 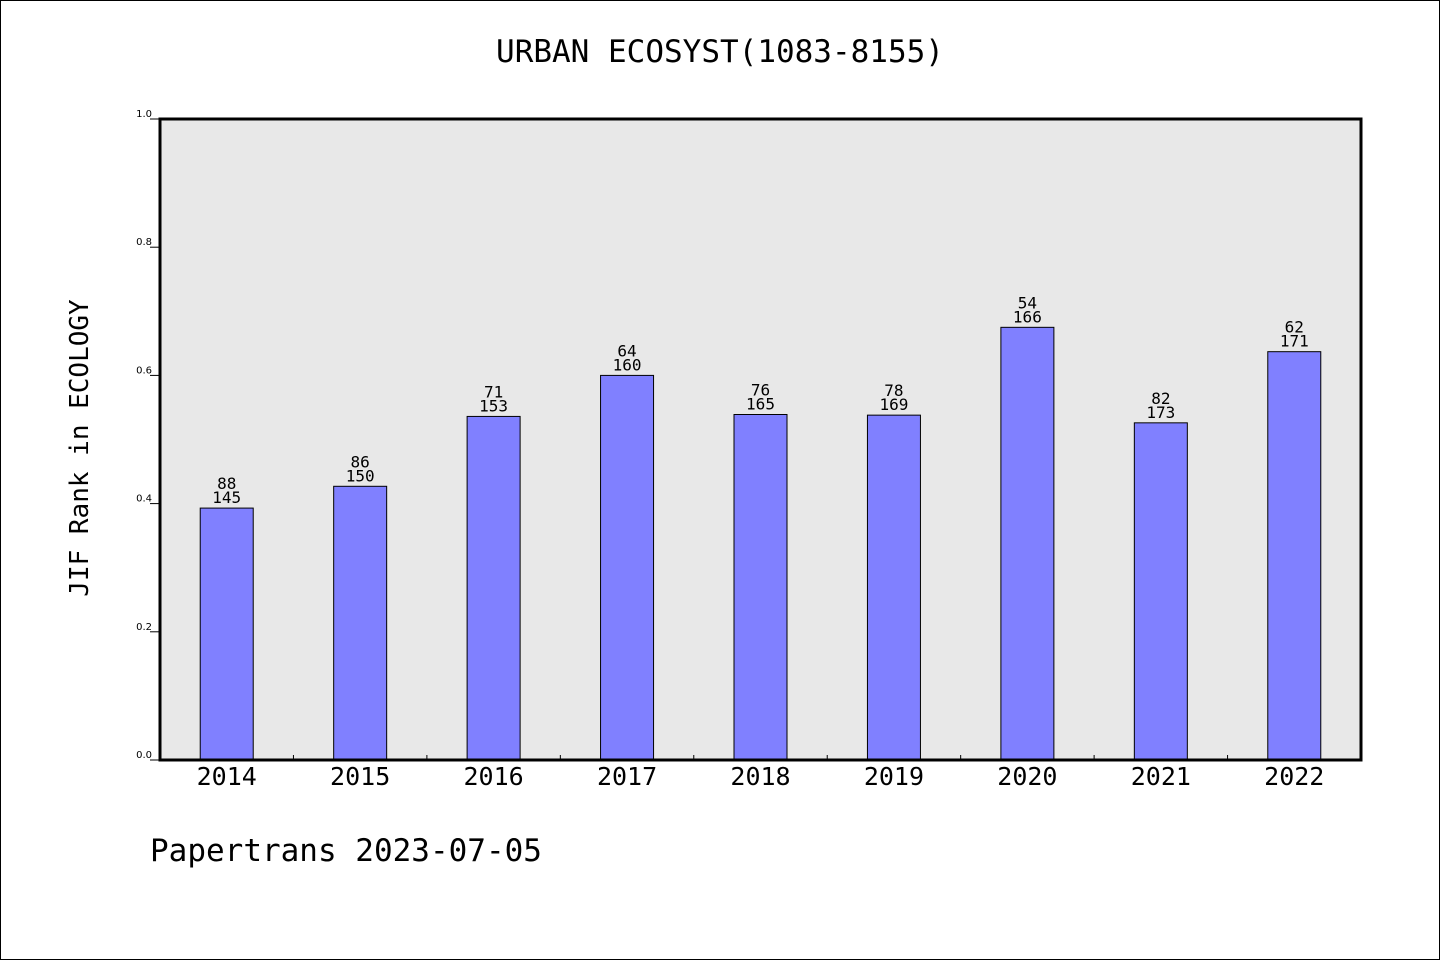 I want to click on bar-rank-label: 88, so click(x=226, y=483).